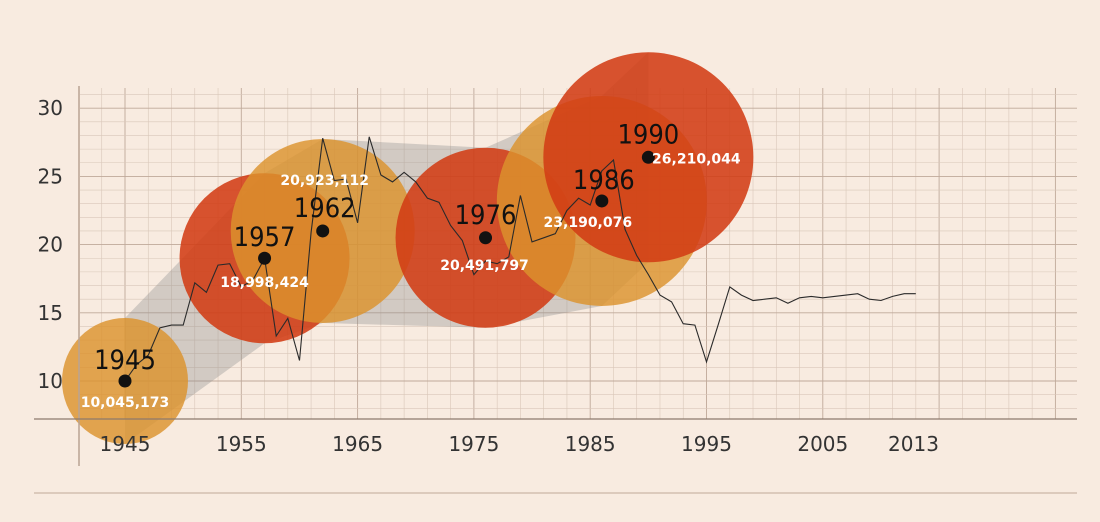 The image size is (1100, 522). What do you see at coordinates (590, 444) in the screenshot?
I see `x-tick-label: 1985` at bounding box center [590, 444].